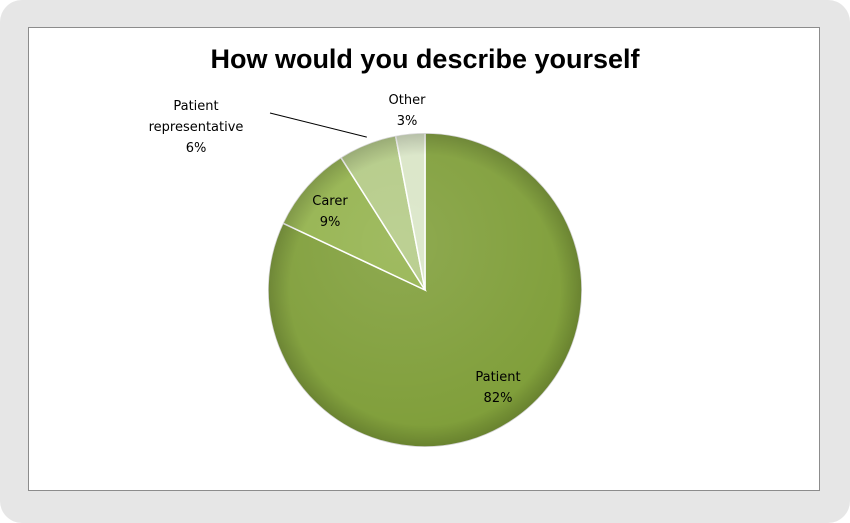 The height and width of the screenshot is (523, 850). What do you see at coordinates (425, 59) in the screenshot?
I see `chart-title: How would you describe yourself` at bounding box center [425, 59].